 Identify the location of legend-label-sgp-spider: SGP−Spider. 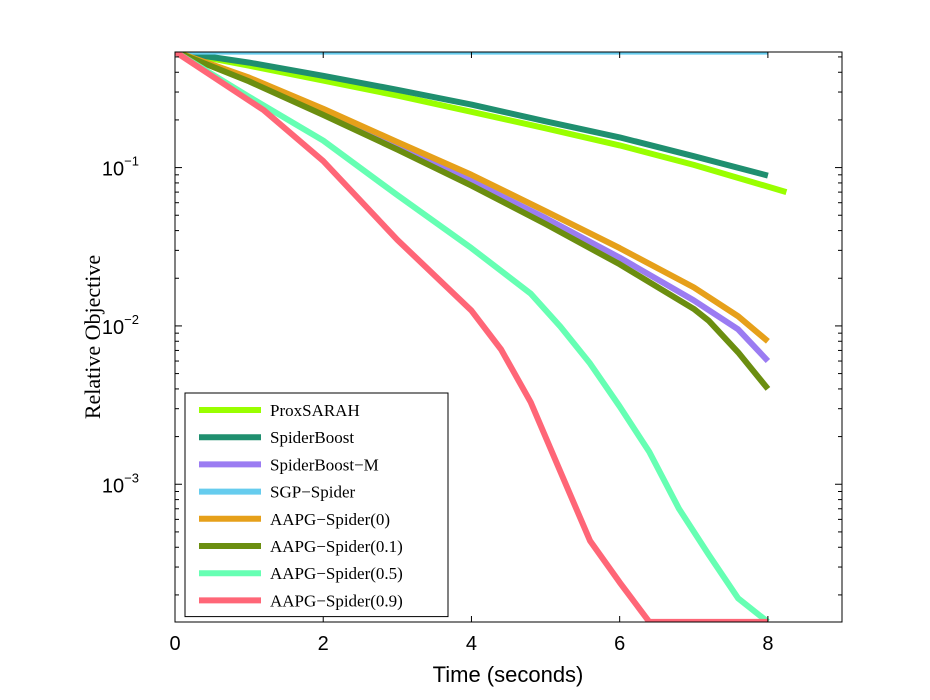
(312, 492).